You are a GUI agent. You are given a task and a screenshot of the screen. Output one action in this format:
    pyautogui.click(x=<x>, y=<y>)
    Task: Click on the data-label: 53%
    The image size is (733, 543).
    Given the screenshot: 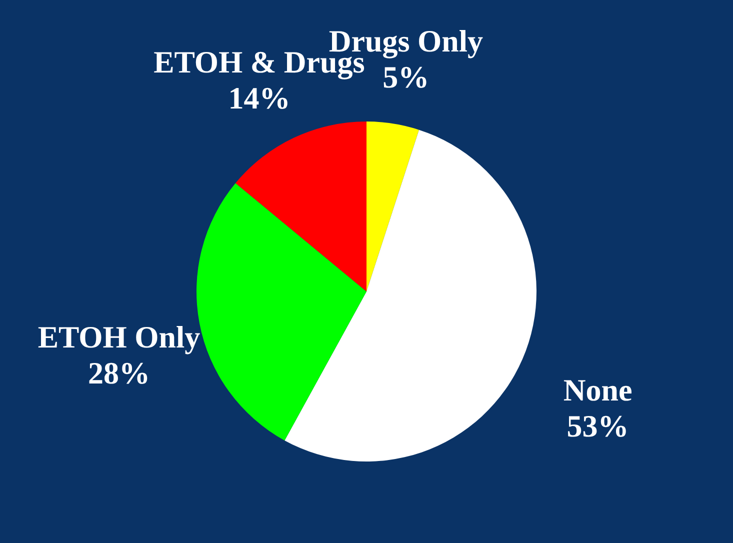 What is the action you would take?
    pyautogui.click(x=597, y=426)
    